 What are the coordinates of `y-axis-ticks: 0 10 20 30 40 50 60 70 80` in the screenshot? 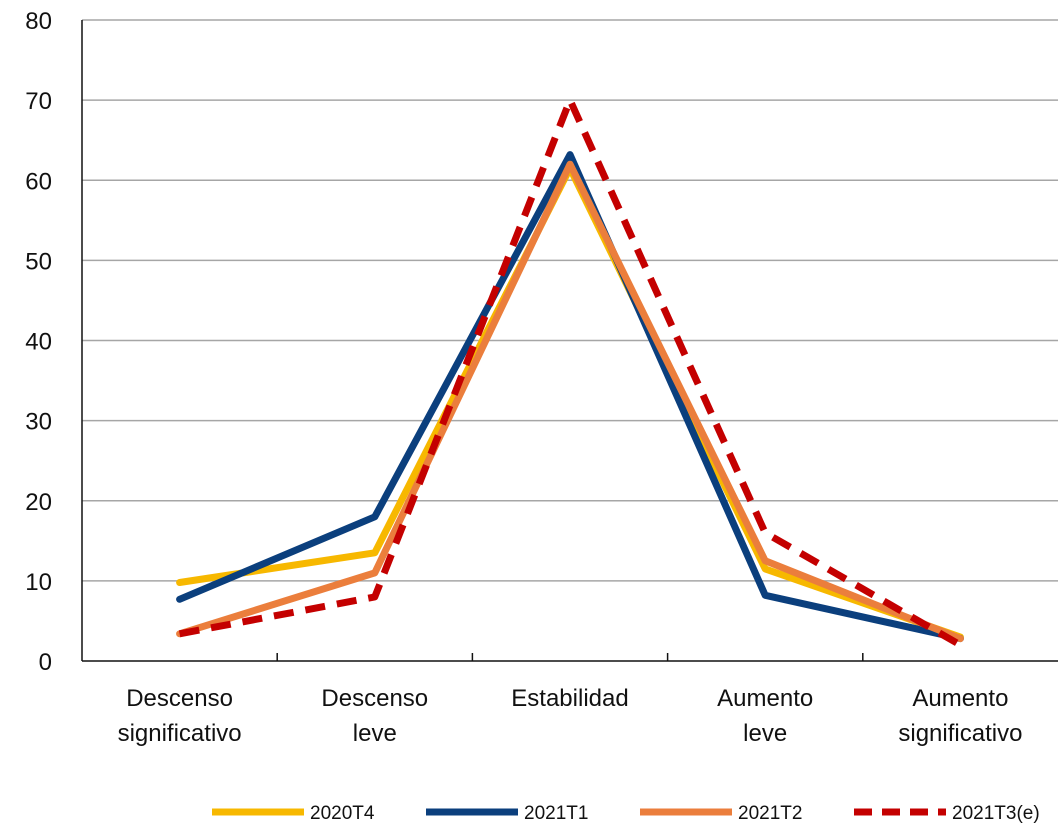 It's located at (38, 342).